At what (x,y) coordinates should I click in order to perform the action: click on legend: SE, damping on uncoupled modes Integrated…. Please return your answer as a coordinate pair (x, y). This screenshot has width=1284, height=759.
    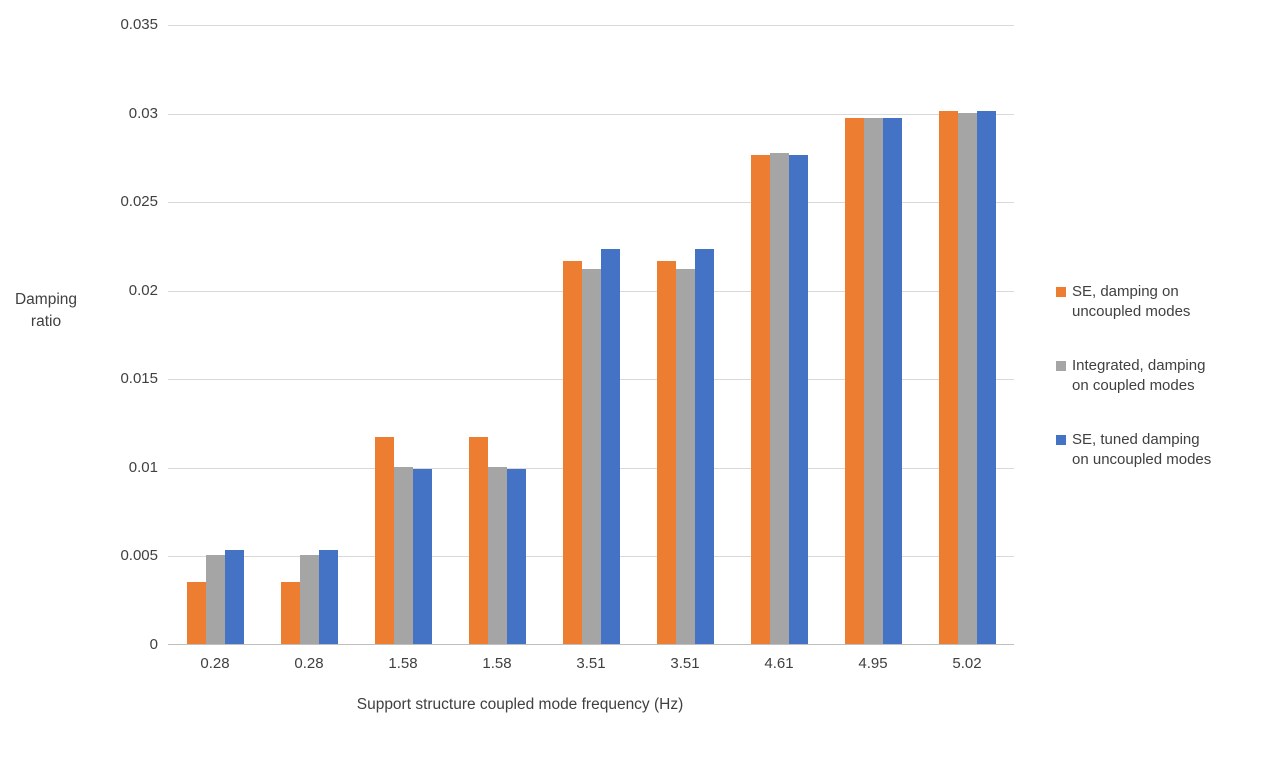
    Looking at the image, I should click on (1135, 376).